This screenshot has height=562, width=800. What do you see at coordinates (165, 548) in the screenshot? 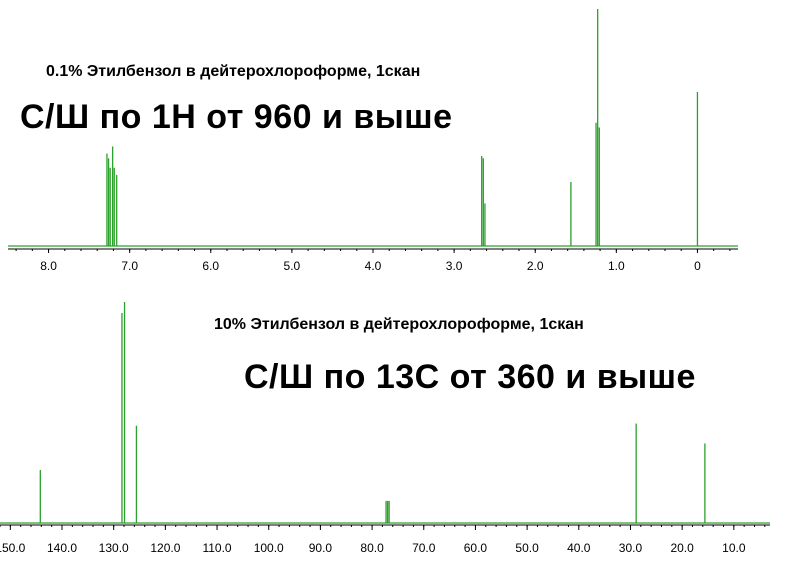
I see `c13-tick-label: 120.0` at bounding box center [165, 548].